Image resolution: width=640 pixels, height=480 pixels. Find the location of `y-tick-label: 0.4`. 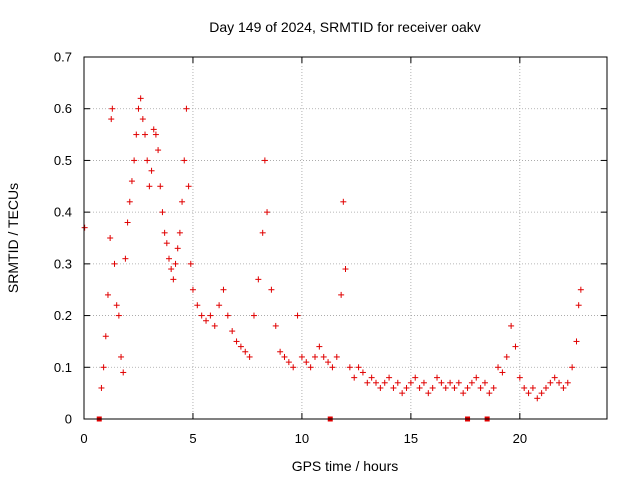

y-tick-label: 0.4 is located at coordinates (63, 212).